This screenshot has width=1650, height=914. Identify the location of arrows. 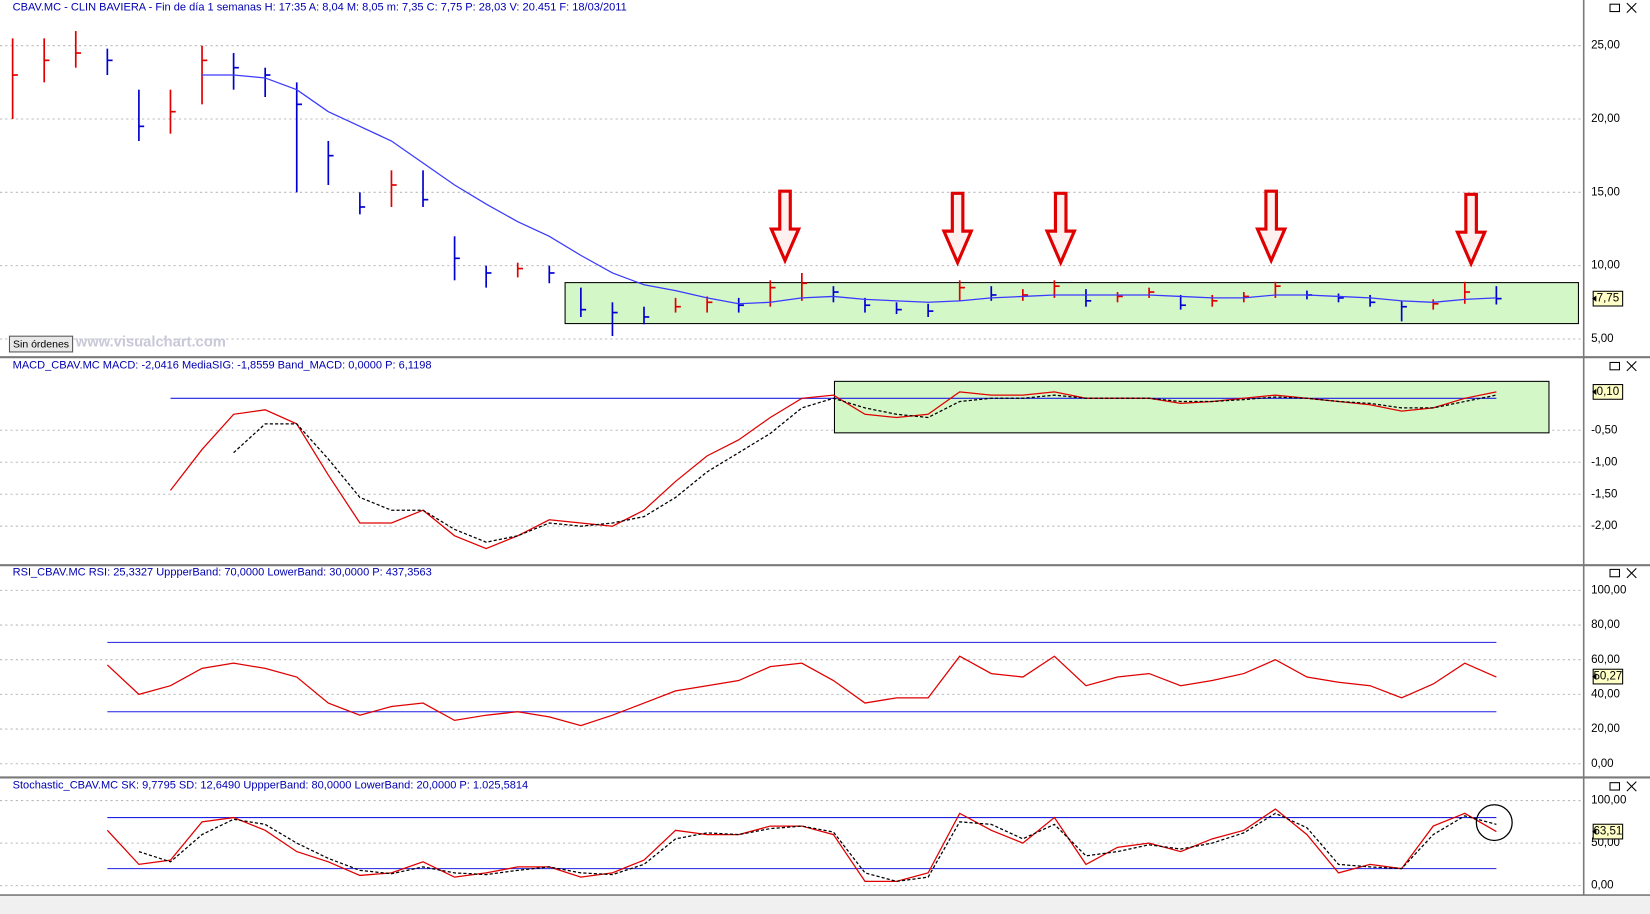
(1128, 228).